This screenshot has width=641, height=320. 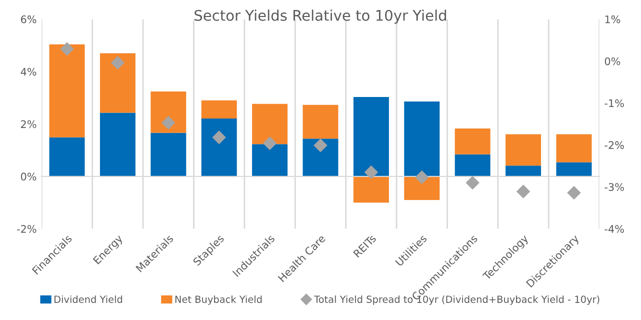 I want to click on y2-tick-label: -4%, so click(x=614, y=229).